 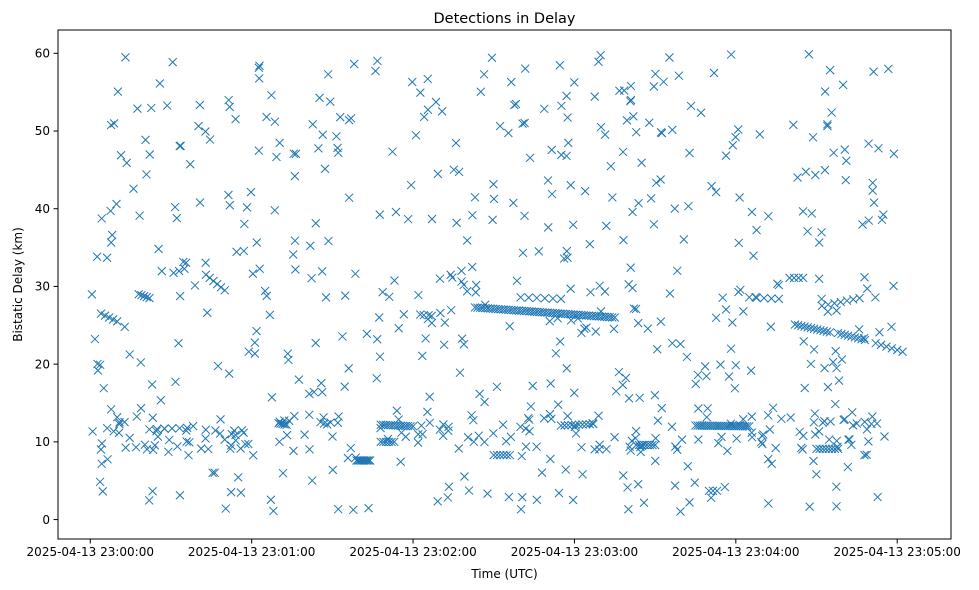 I want to click on x-tick-label: 2025-04-13 23:01:00, so click(x=251, y=552).